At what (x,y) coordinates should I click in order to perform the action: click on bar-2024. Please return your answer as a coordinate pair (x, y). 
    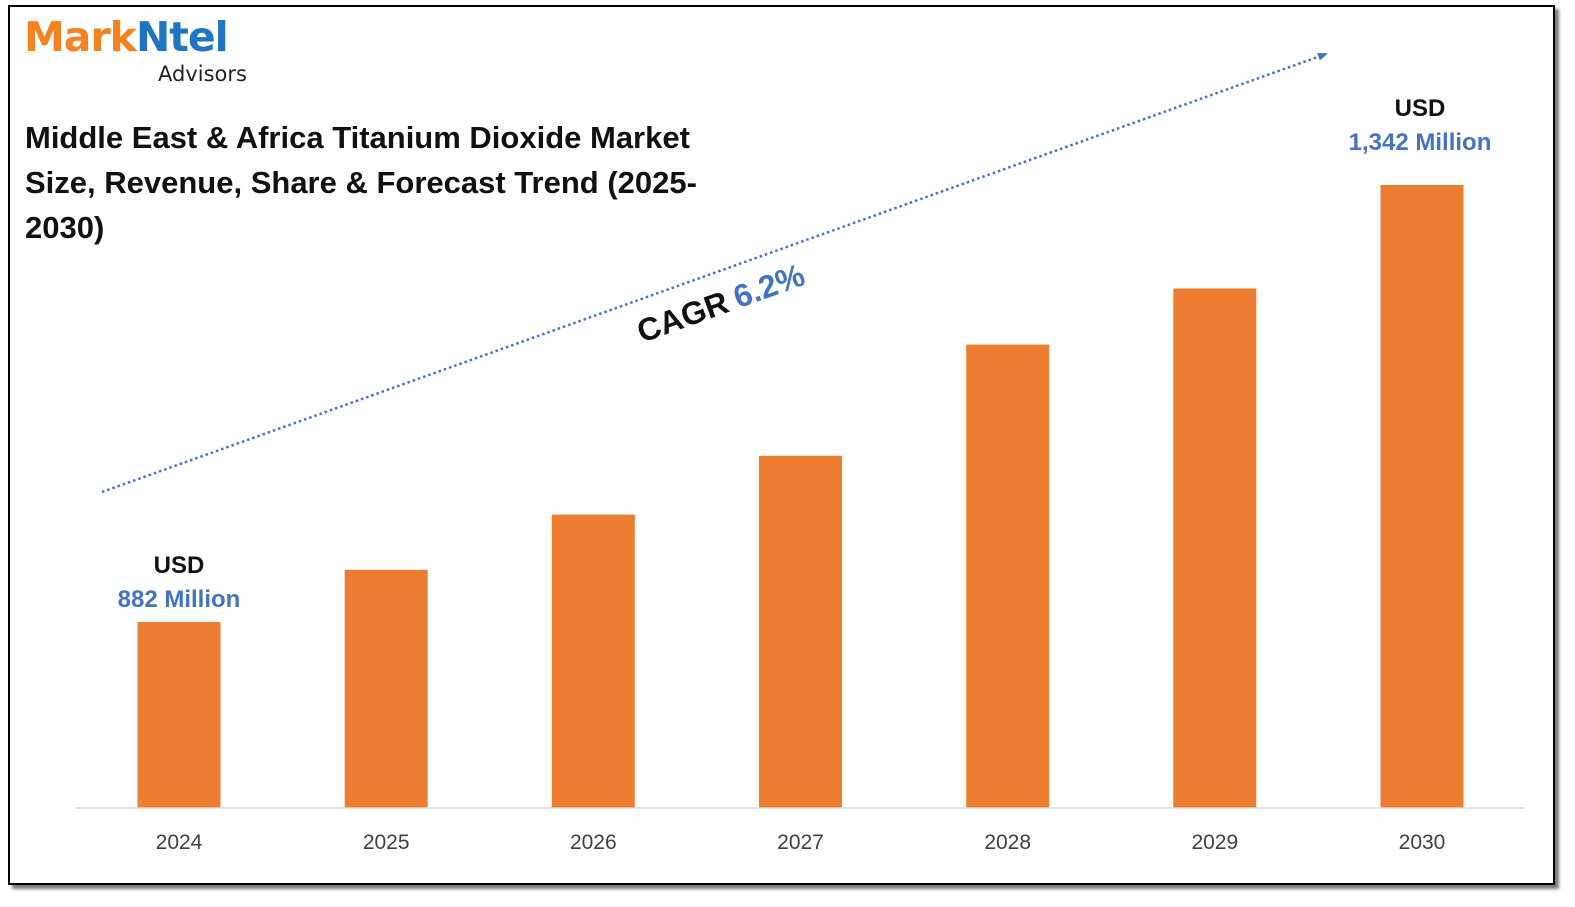
    Looking at the image, I should click on (179, 715).